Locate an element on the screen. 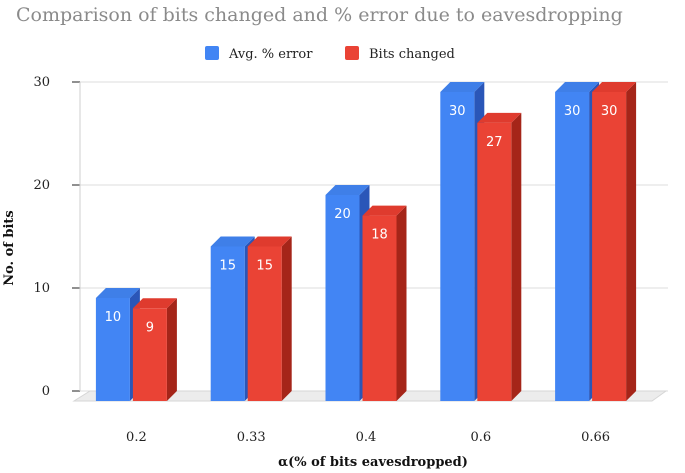 The width and height of the screenshot is (685, 473). x-tick-label: 0.2 is located at coordinates (136, 437).